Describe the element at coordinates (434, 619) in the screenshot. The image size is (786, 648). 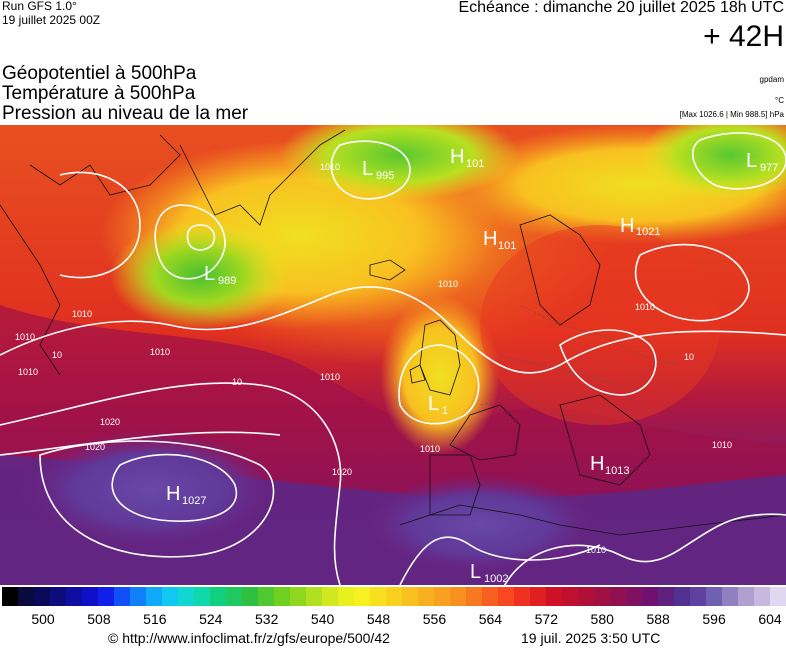
I see `scale-tick-label: 556` at that location.